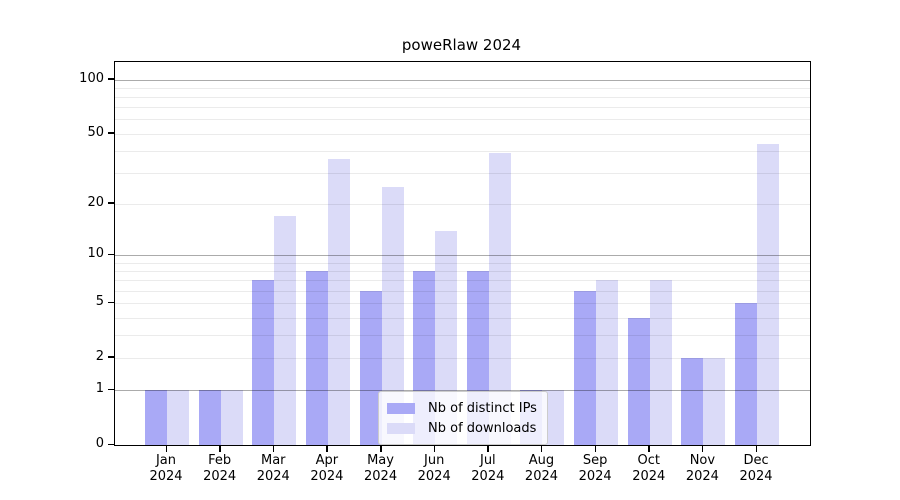  I want to click on x-tick-mark-oct, so click(649, 448).